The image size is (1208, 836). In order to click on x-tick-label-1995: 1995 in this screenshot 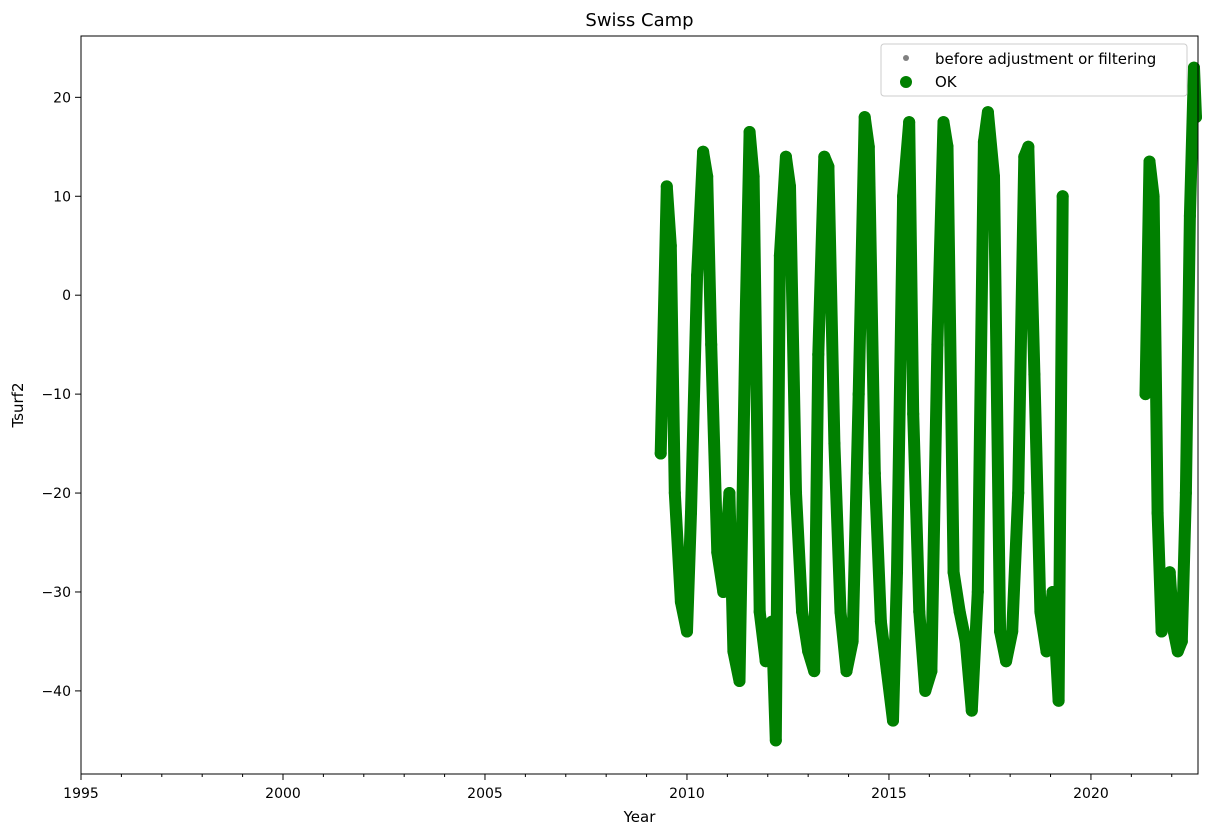, I will do `click(81, 794)`.